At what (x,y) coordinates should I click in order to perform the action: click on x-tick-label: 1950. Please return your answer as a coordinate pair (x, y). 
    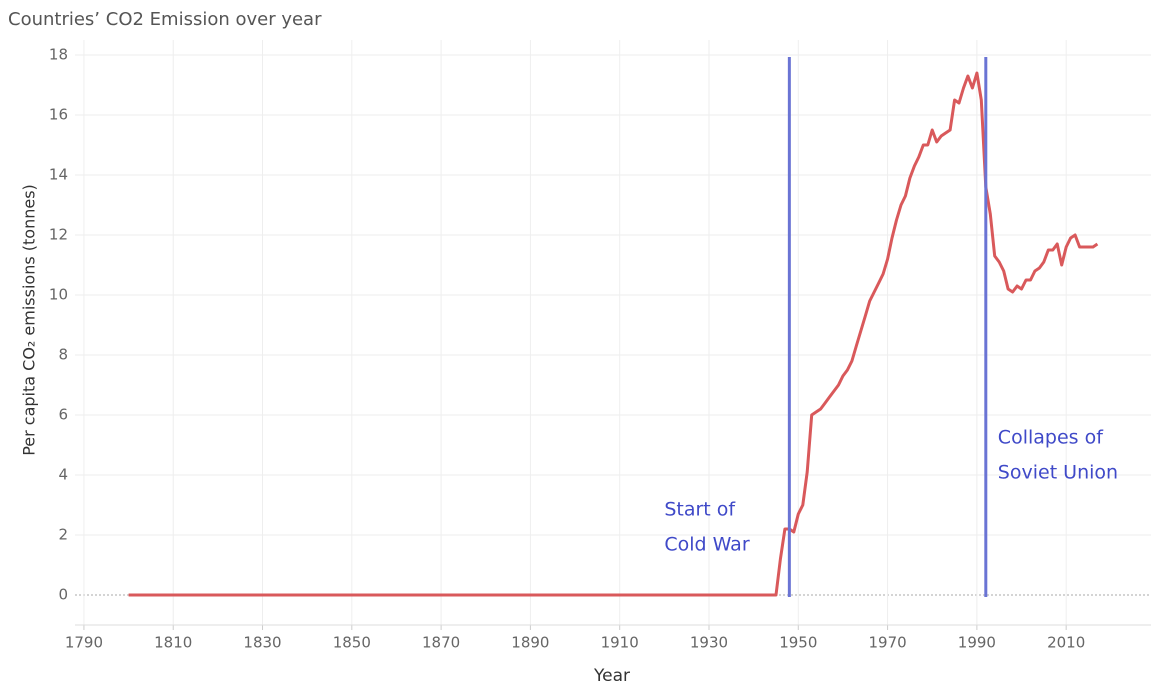
    Looking at the image, I should click on (798, 643).